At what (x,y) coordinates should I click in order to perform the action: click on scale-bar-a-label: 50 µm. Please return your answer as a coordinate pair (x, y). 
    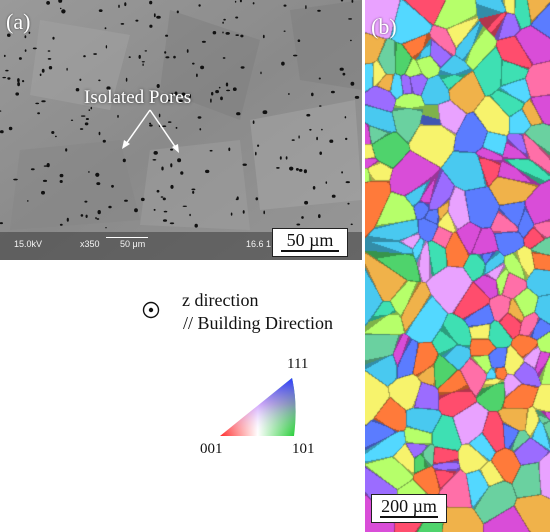
    Looking at the image, I should click on (310, 240).